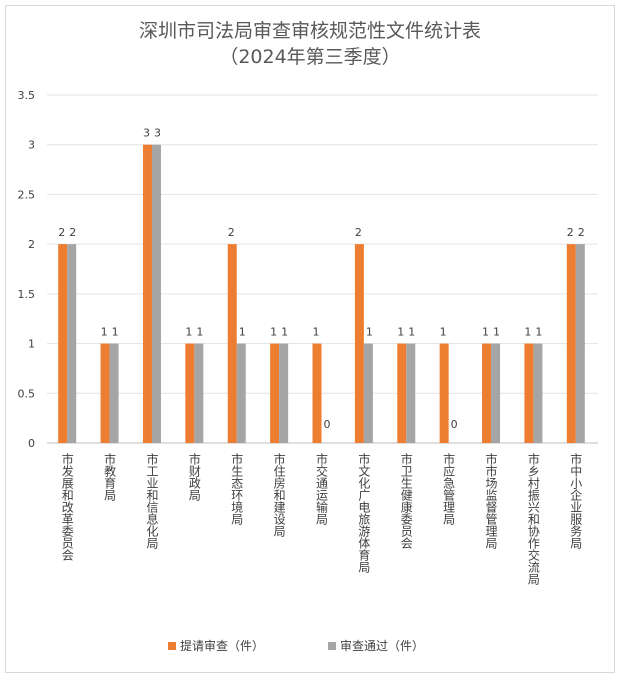  I want to click on category-label: 市工业和信息化局, so click(152, 501).